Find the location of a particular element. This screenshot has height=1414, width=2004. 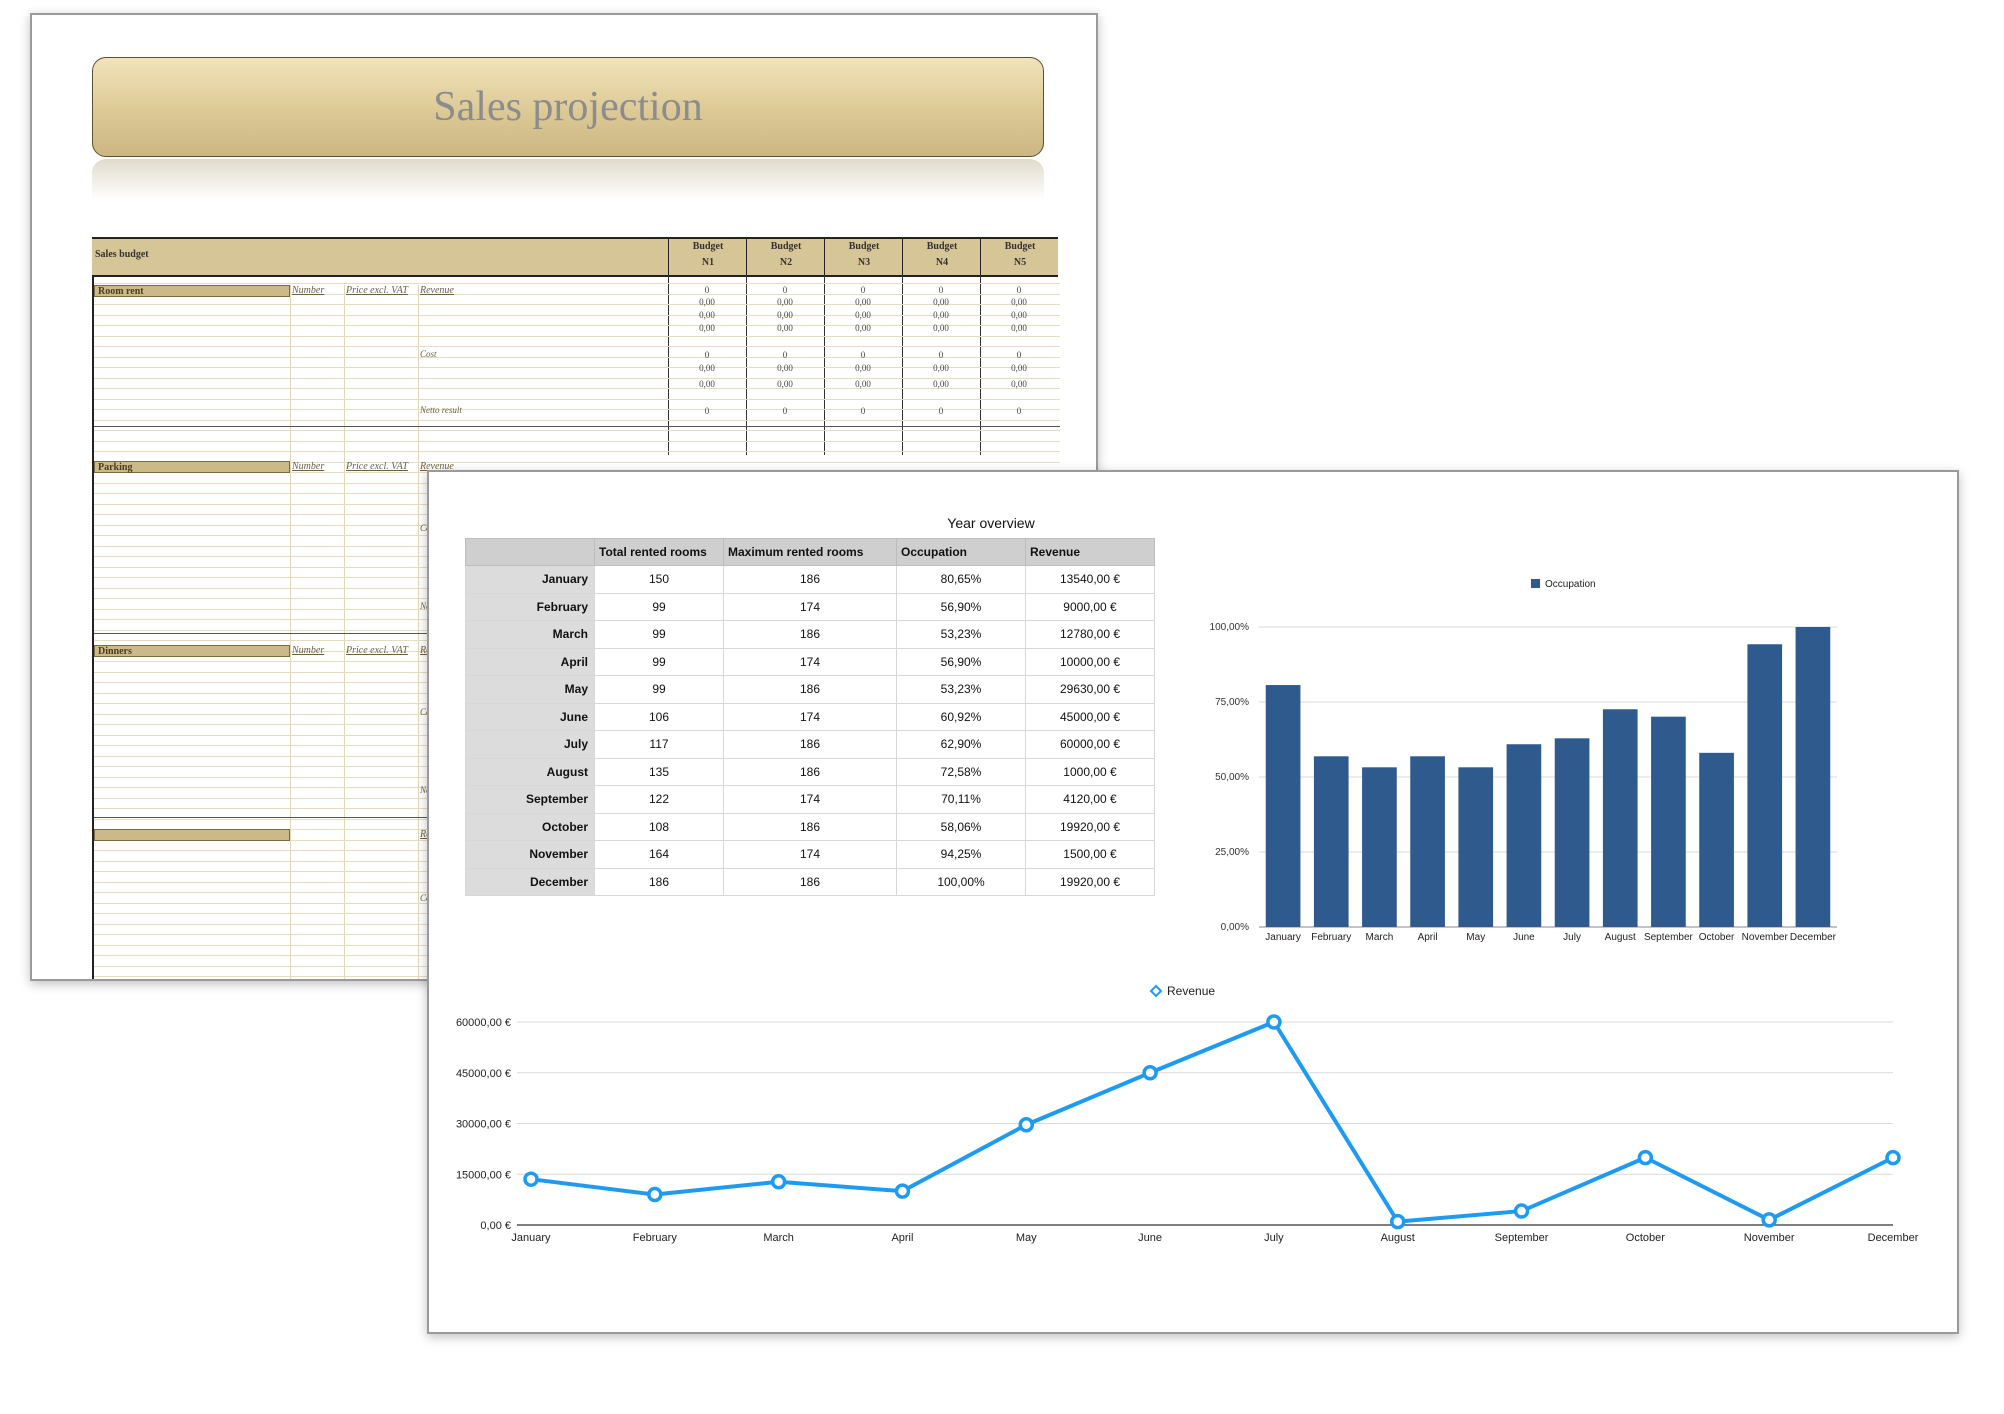

table-column-header is located at coordinates (530, 552).